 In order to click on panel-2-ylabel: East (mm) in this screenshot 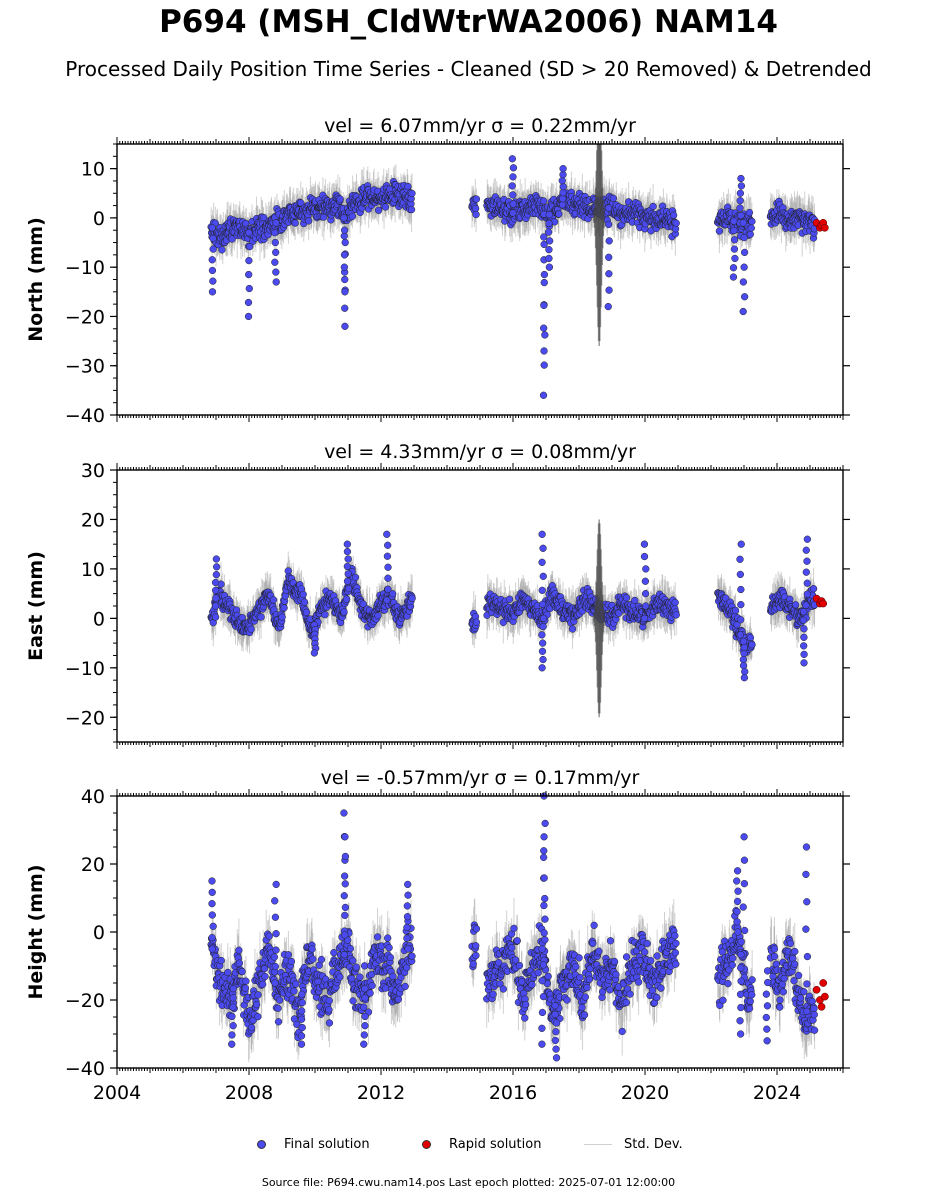, I will do `click(36, 606)`.